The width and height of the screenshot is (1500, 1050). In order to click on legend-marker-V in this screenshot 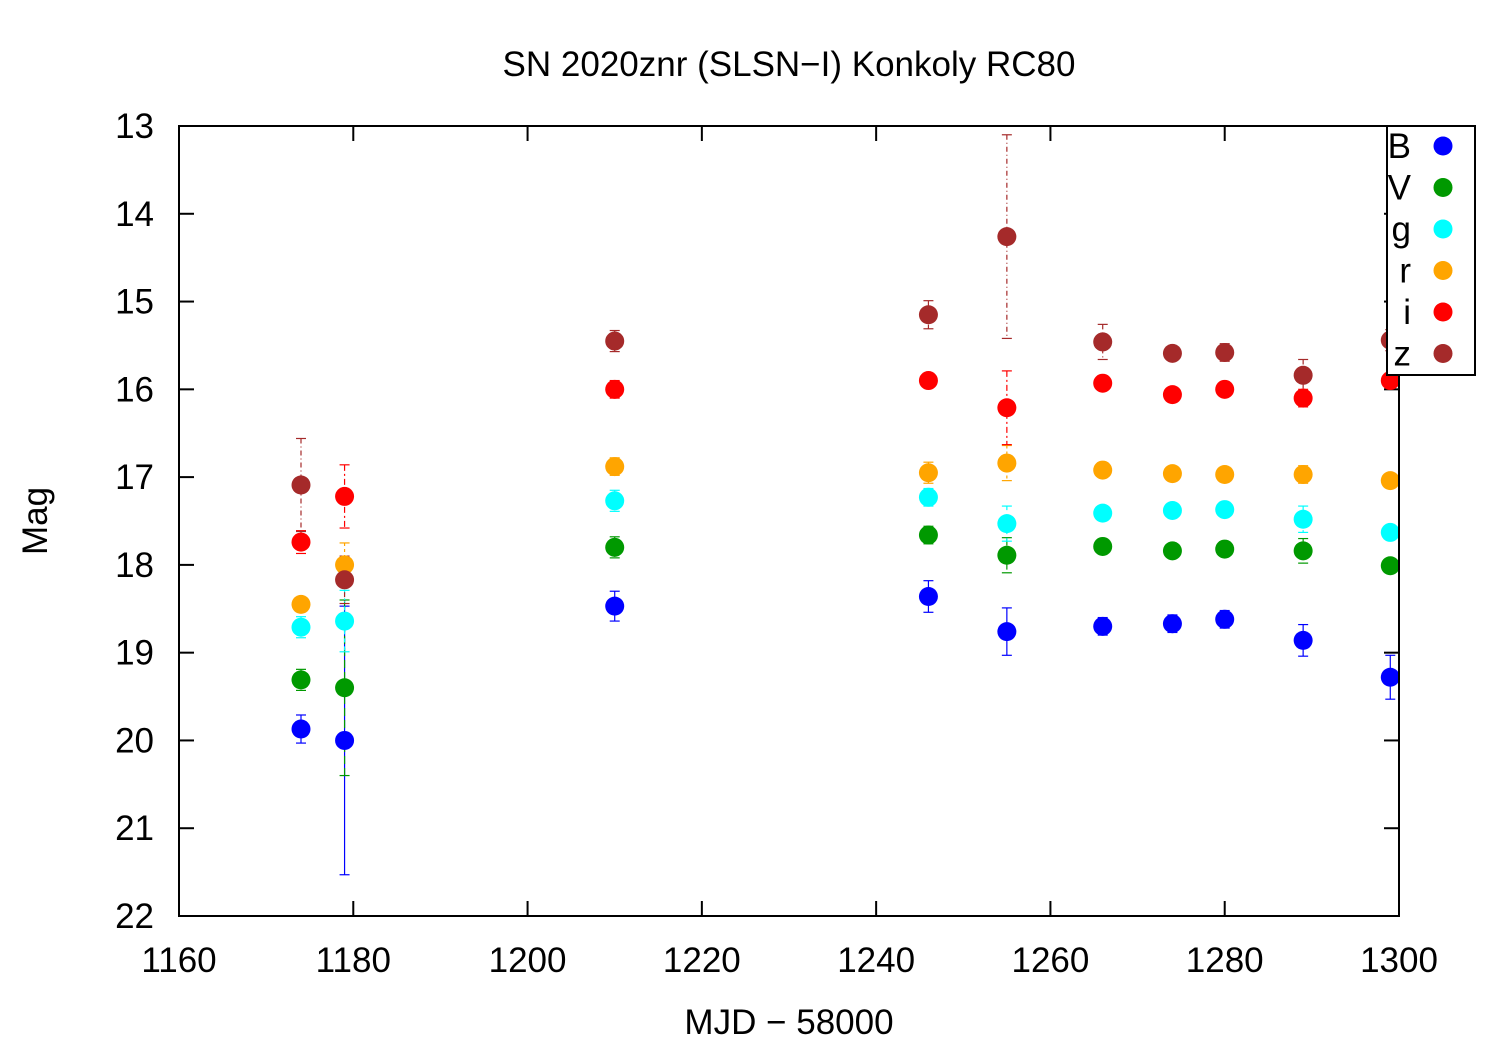, I will do `click(1443, 187)`.